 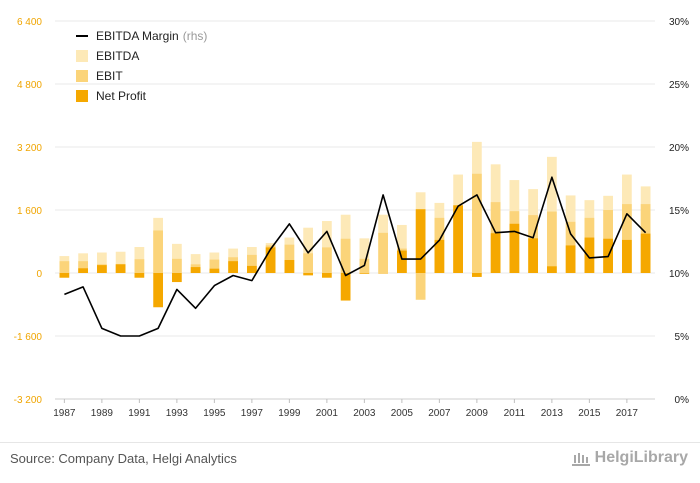 What do you see at coordinates (580, 459) in the screenshot?
I see `library-building-icon` at bounding box center [580, 459].